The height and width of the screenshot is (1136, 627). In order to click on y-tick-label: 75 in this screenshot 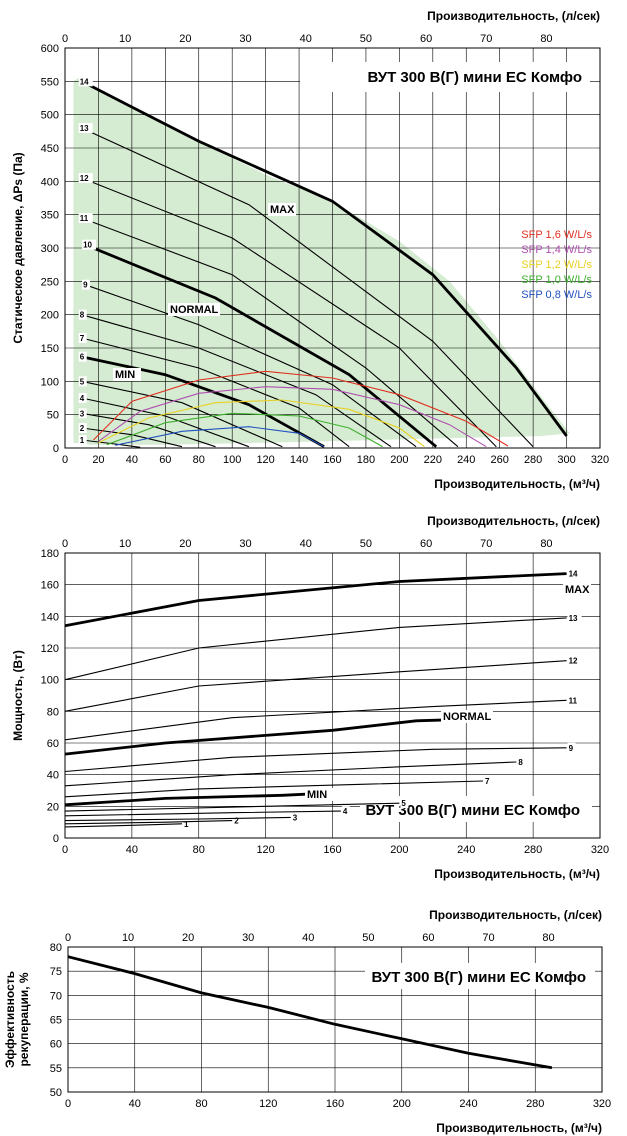, I will do `click(56, 972)`.